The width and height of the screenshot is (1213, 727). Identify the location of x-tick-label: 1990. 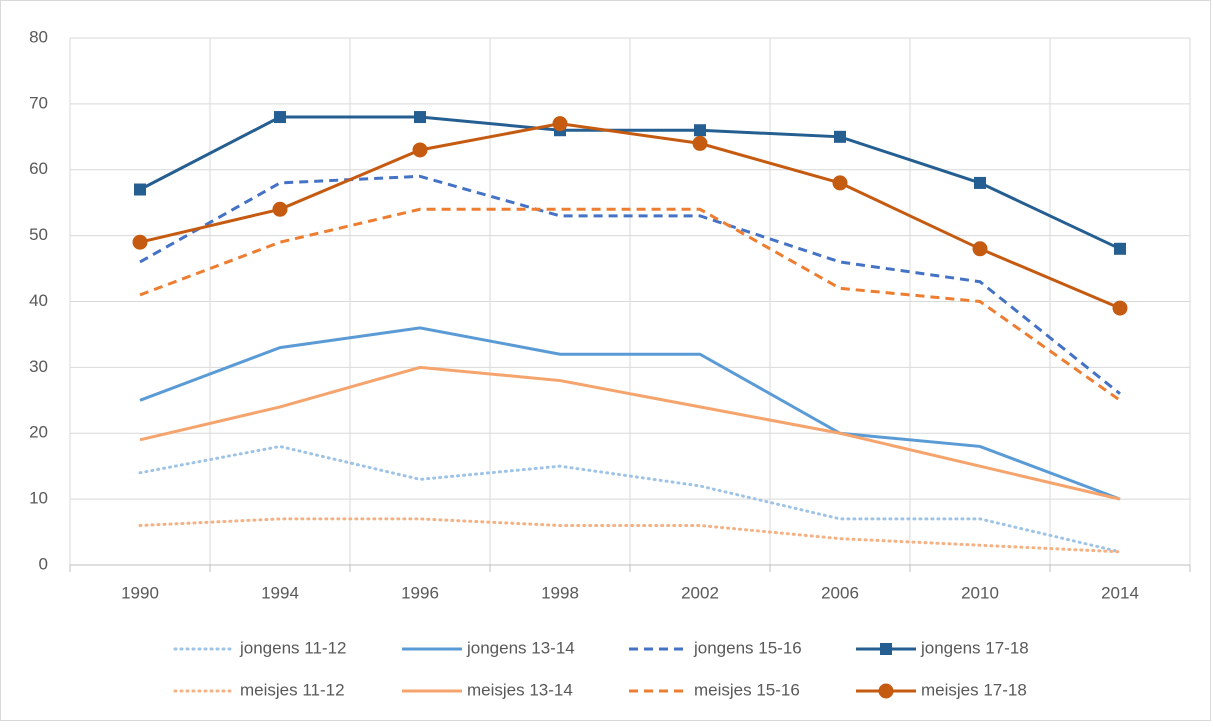
(140, 592).